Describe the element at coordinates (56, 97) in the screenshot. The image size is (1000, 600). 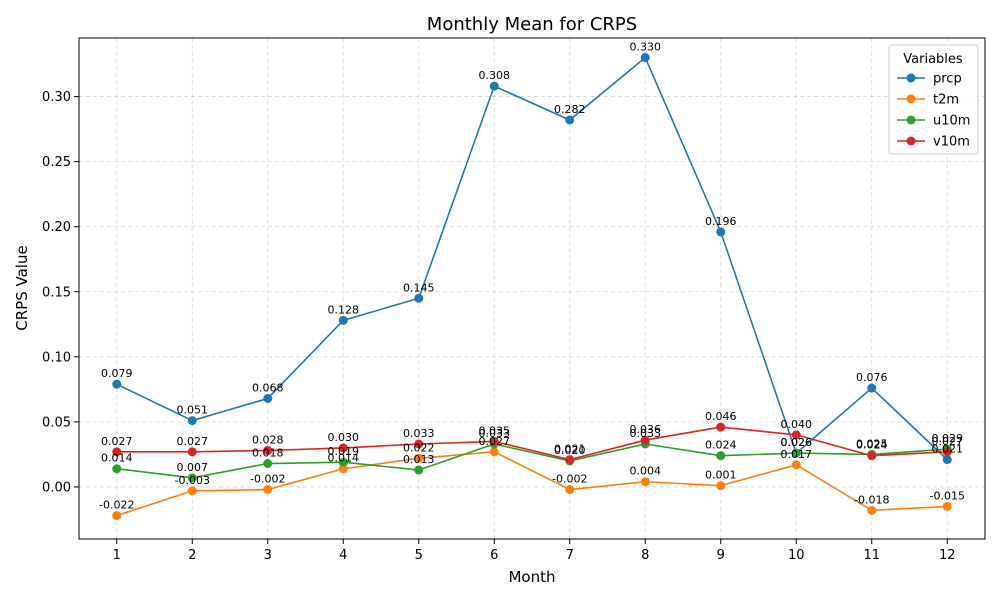
I see `y-tick-label: 0.30` at that location.